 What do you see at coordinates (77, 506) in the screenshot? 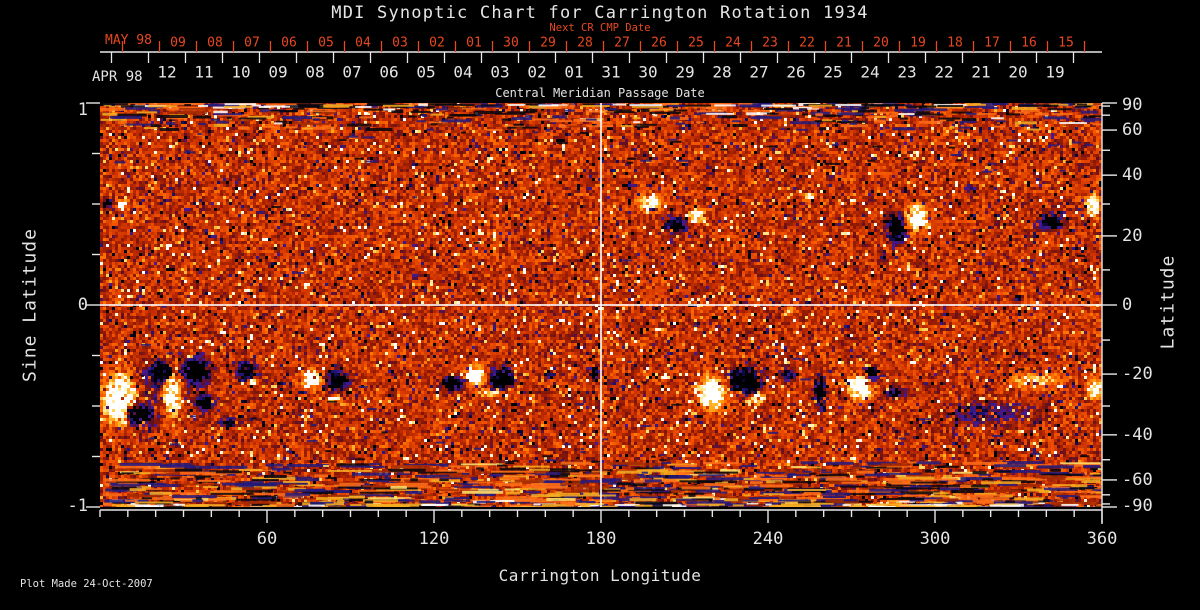
I see `sine-latitude-tick-label: -1` at bounding box center [77, 506].